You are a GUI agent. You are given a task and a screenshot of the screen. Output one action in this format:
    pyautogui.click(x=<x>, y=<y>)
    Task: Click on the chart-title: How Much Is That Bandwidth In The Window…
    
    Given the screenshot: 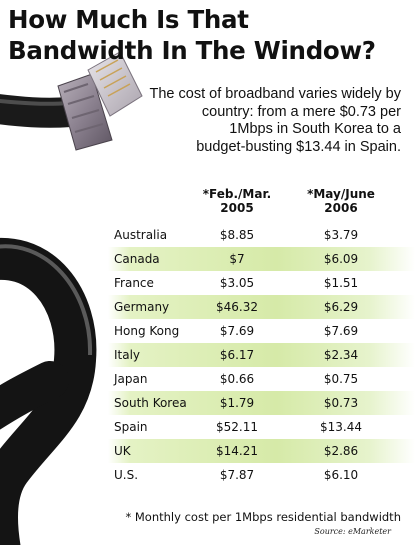 What is the action you would take?
    pyautogui.click(x=208, y=35)
    